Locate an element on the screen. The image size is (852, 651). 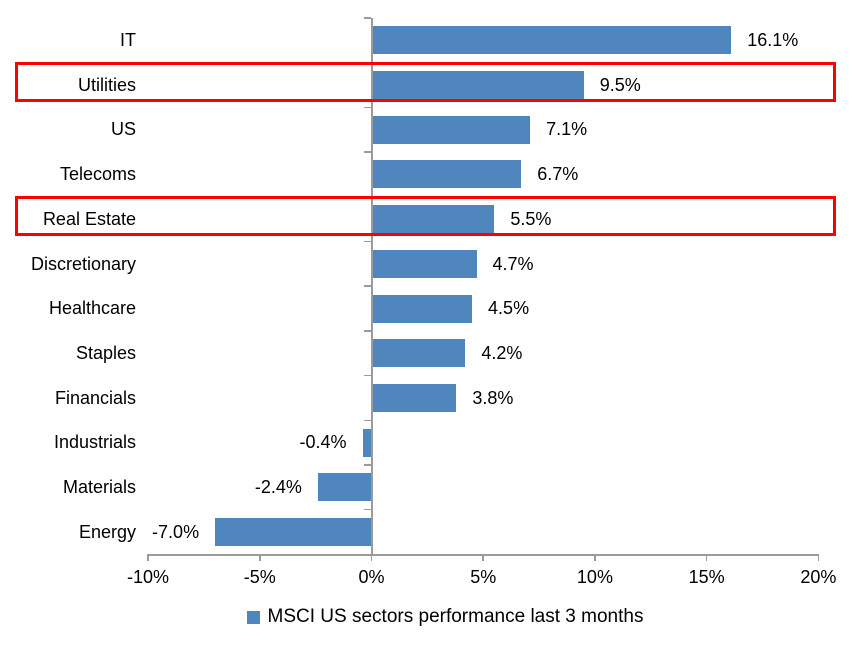
value-label: 4.7% is located at coordinates (513, 263).